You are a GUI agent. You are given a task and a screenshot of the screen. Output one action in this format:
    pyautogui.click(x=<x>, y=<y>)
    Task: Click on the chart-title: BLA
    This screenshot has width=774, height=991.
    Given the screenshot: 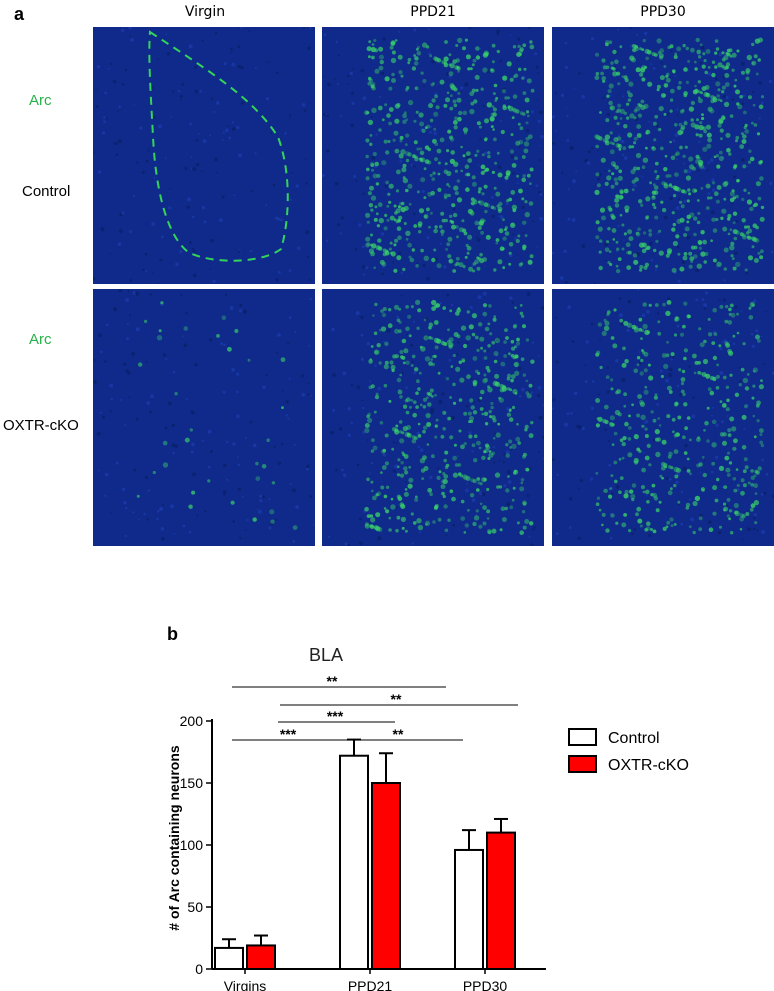 What is the action you would take?
    pyautogui.click(x=326, y=655)
    